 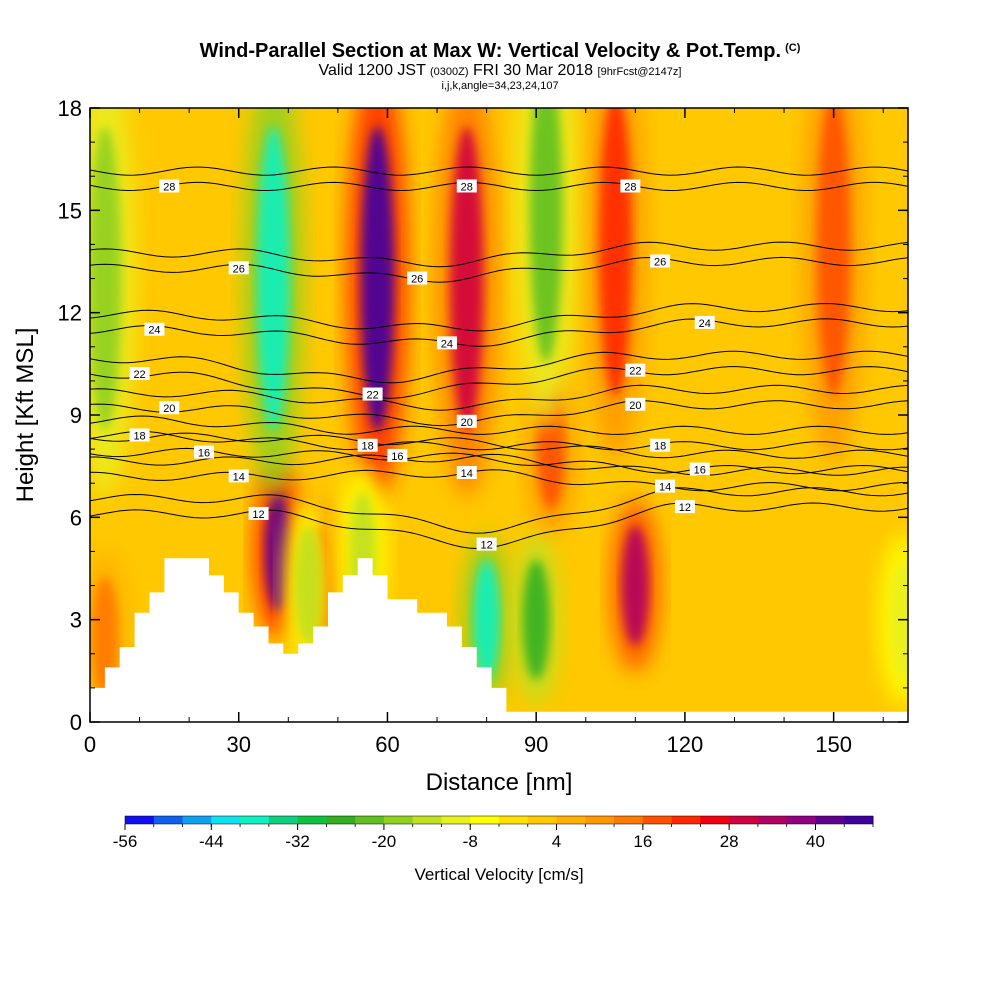 I want to click on valid-time: Valid 1200 JST, so click(x=372, y=70).